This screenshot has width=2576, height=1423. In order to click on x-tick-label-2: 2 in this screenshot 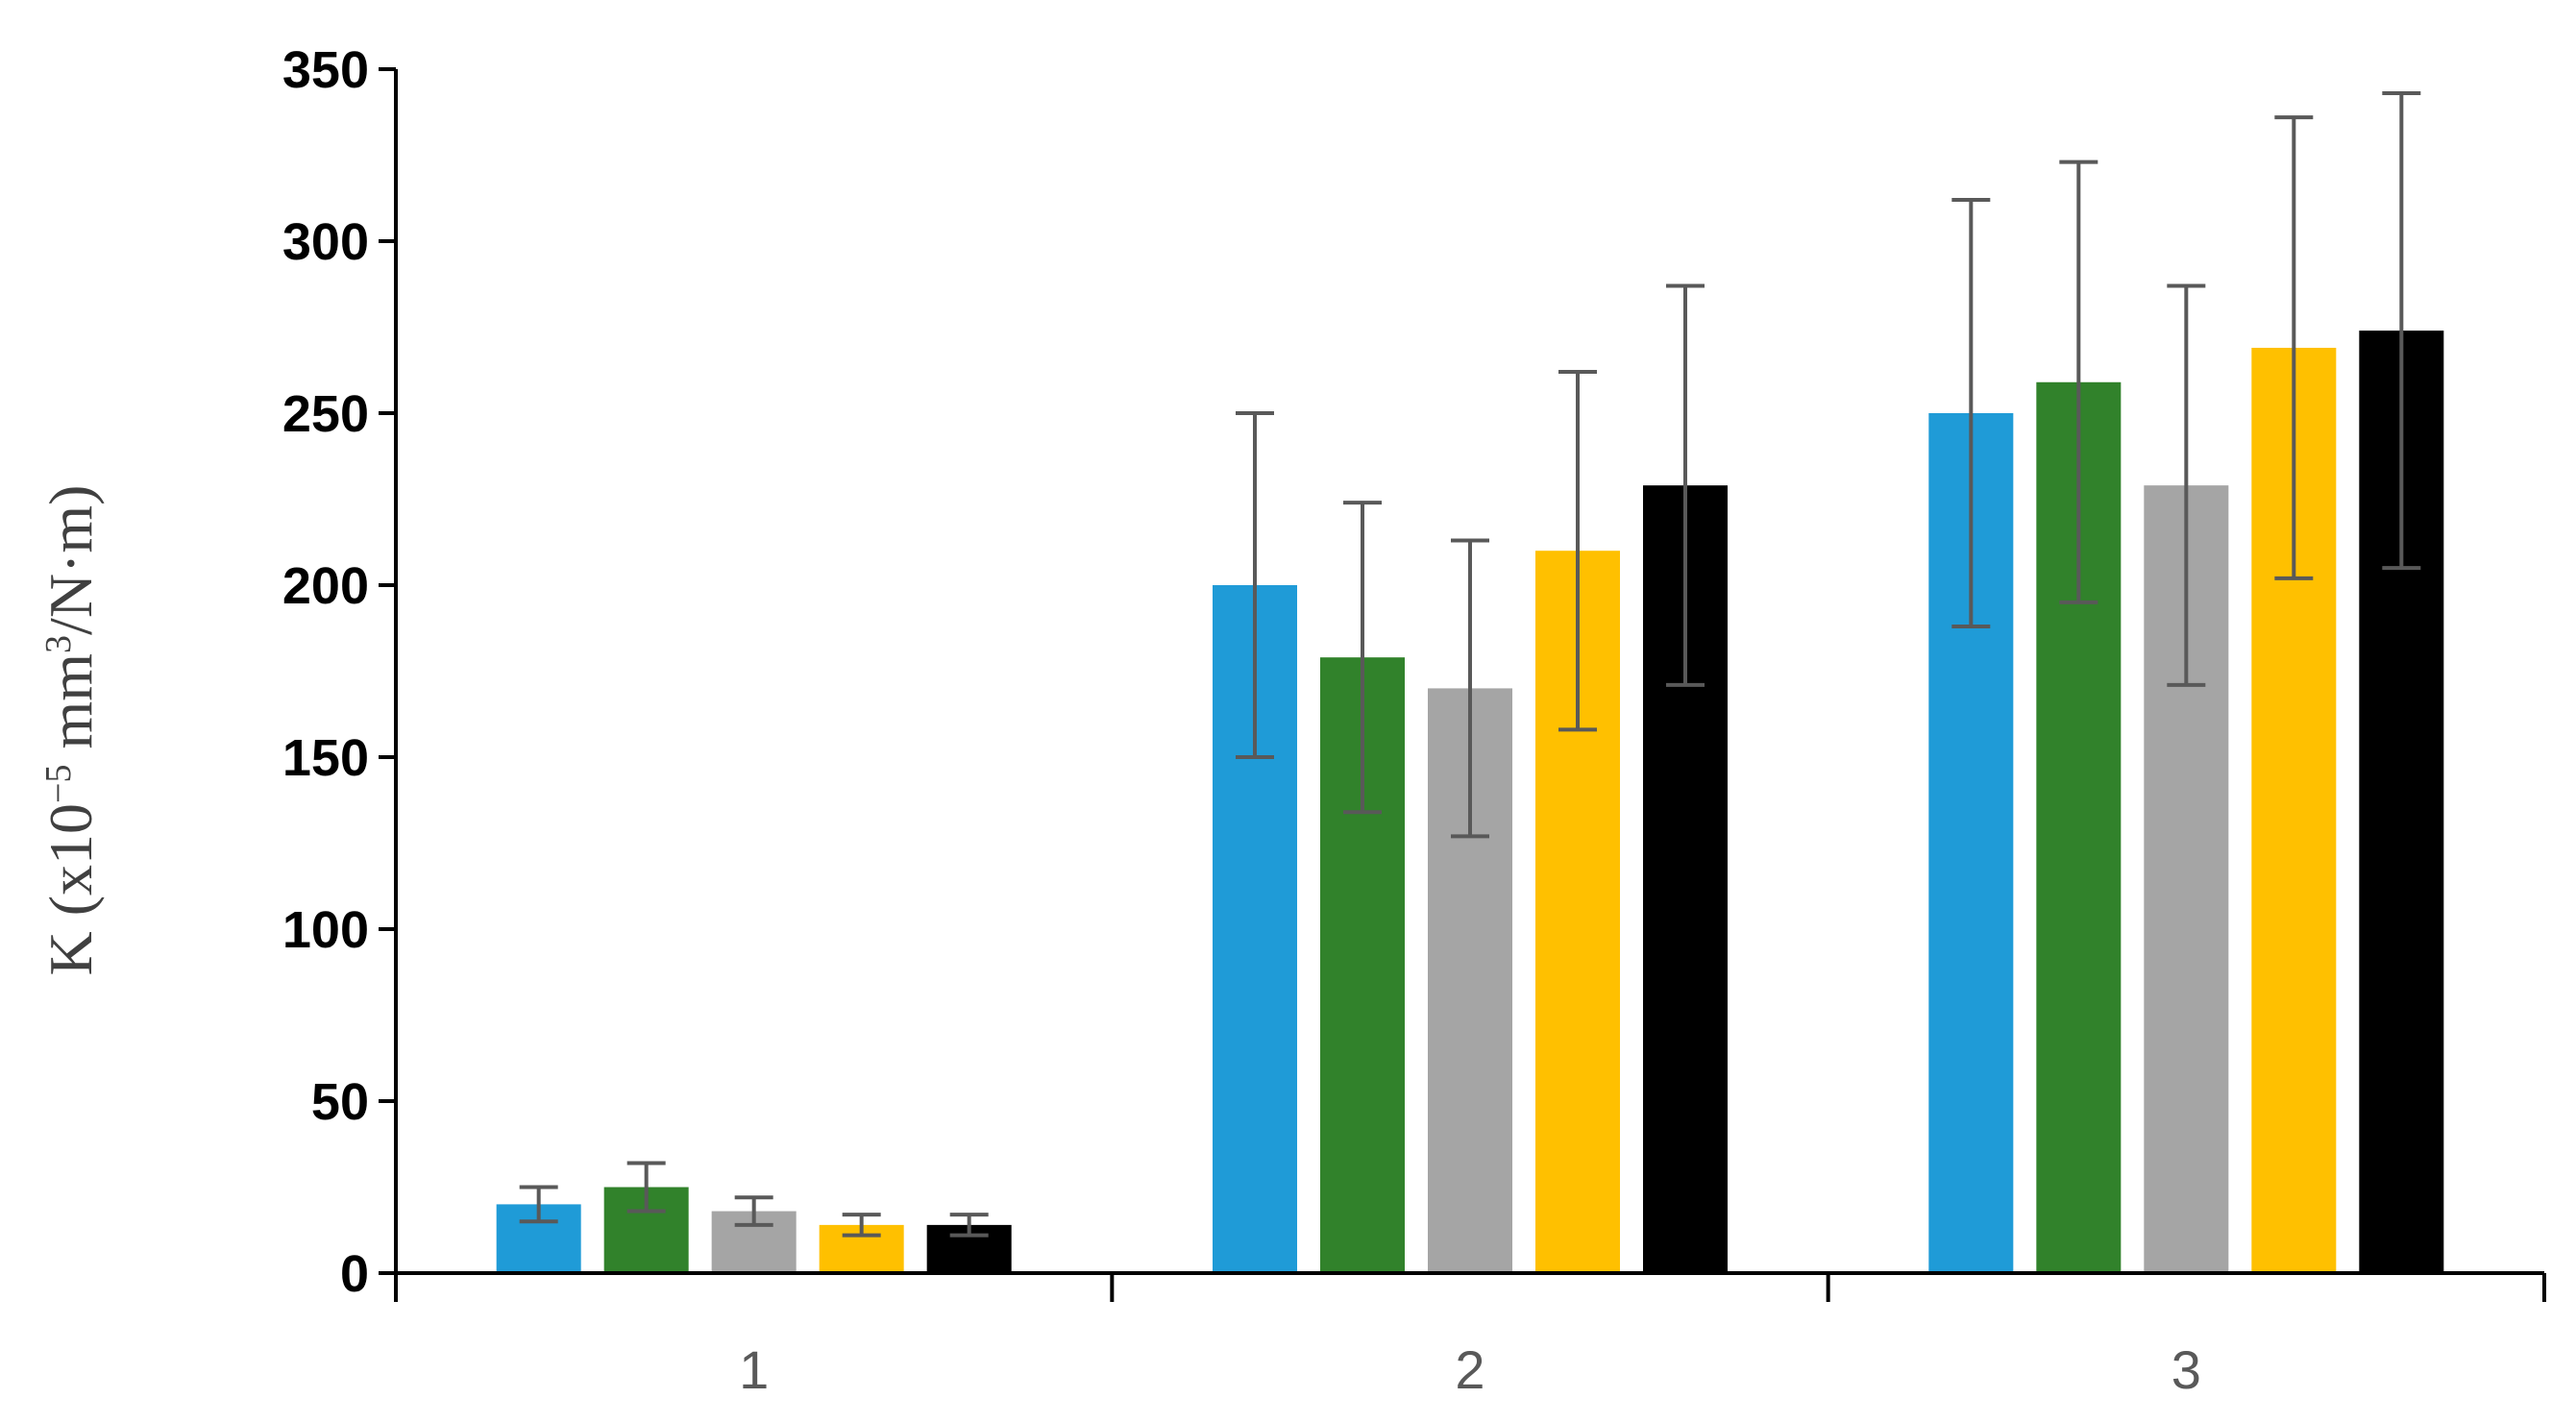, I will do `click(1469, 1369)`.